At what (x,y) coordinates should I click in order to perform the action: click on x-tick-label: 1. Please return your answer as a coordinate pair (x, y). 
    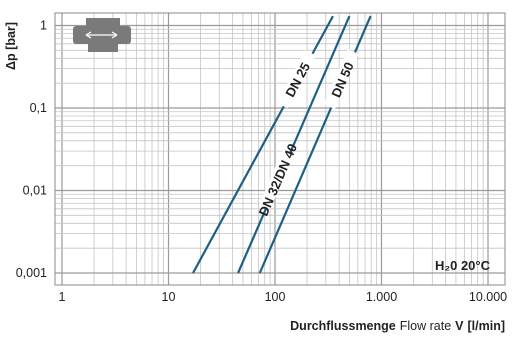
    Looking at the image, I should click on (62, 297).